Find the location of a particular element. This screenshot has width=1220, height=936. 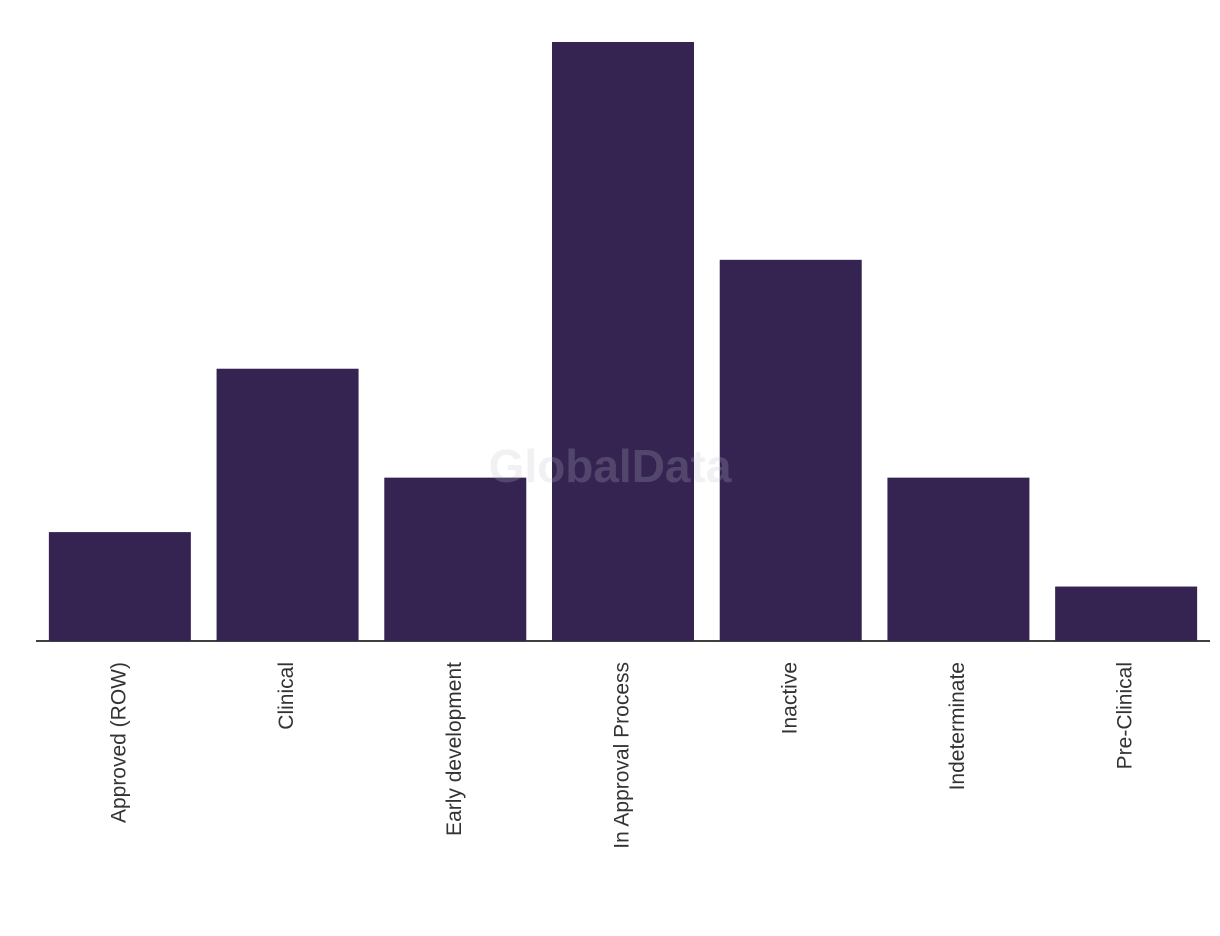

x-tick-label: In Approval Process is located at coordinates (622, 755).